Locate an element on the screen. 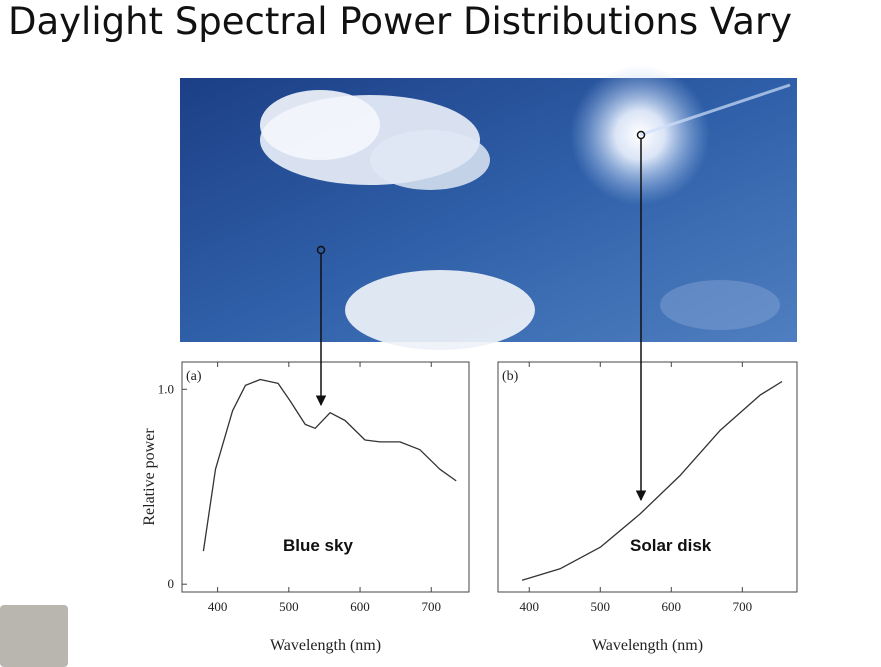  panel-label: (b) is located at coordinates (510, 376).